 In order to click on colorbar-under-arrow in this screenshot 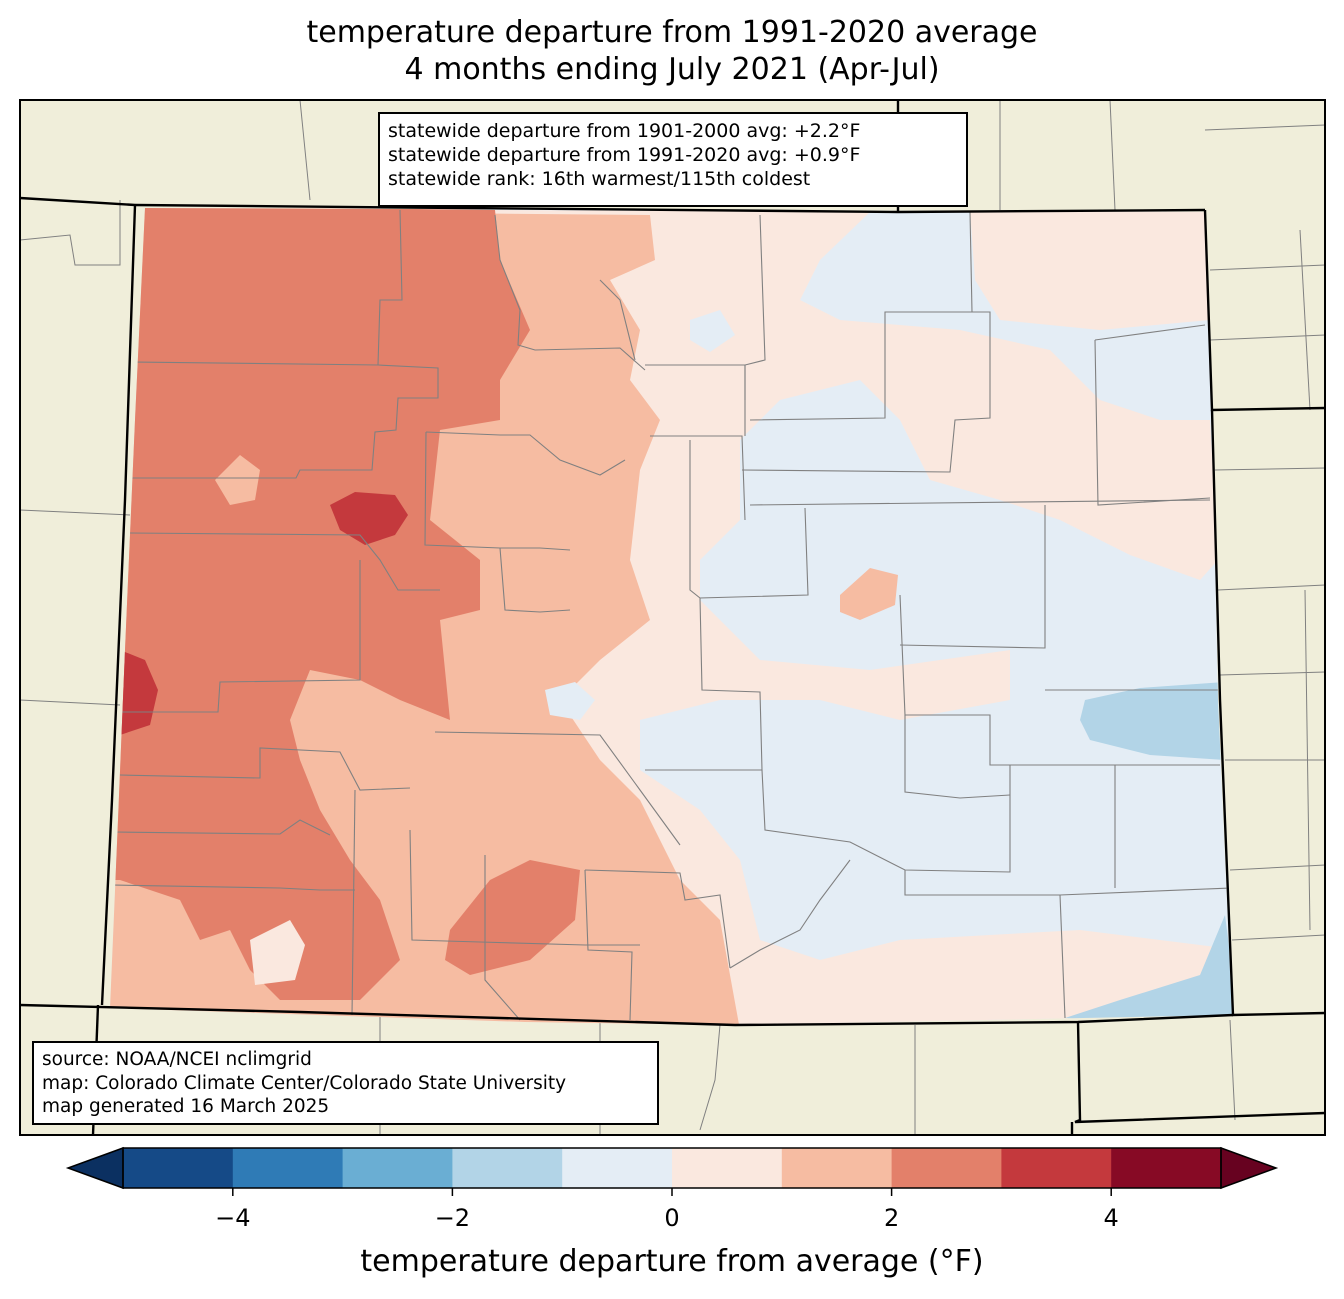, I will do `click(94, 1168)`.